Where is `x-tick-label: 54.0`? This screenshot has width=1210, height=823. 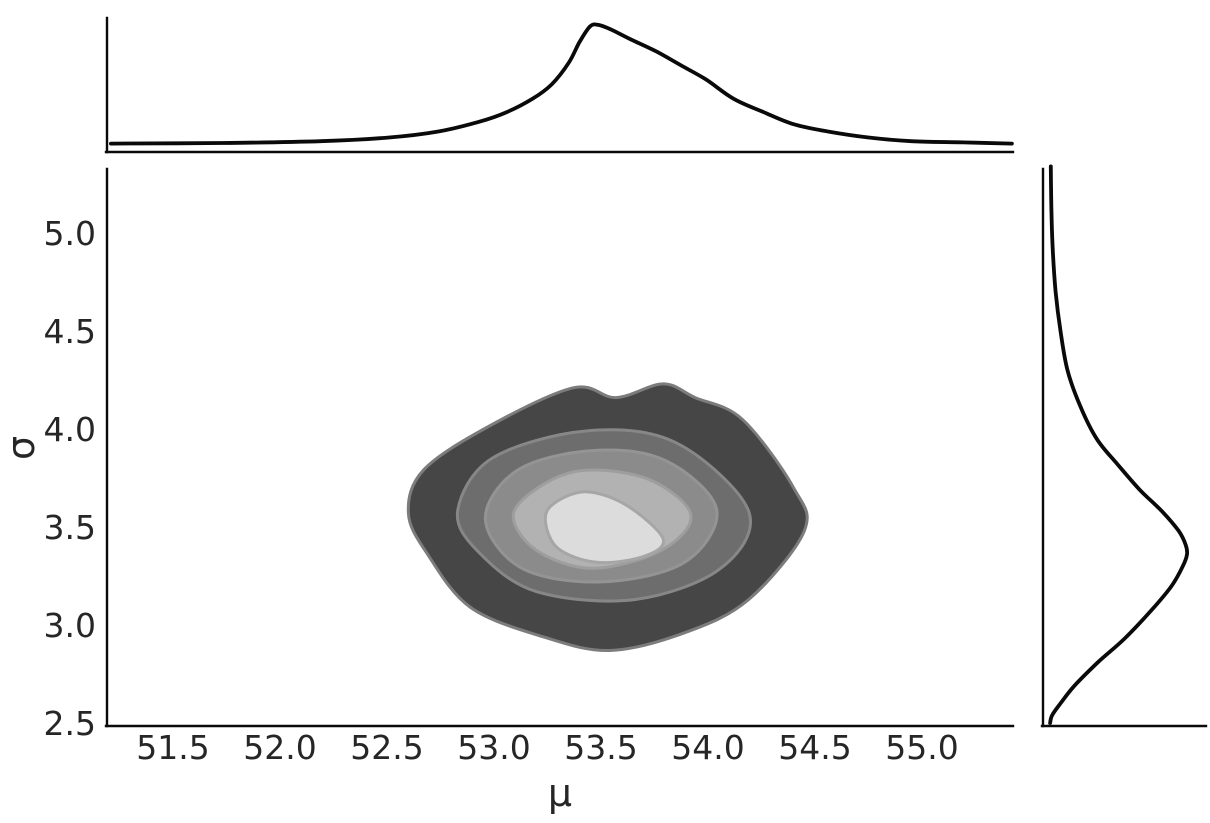 x-tick-label: 54.0 is located at coordinates (707, 747).